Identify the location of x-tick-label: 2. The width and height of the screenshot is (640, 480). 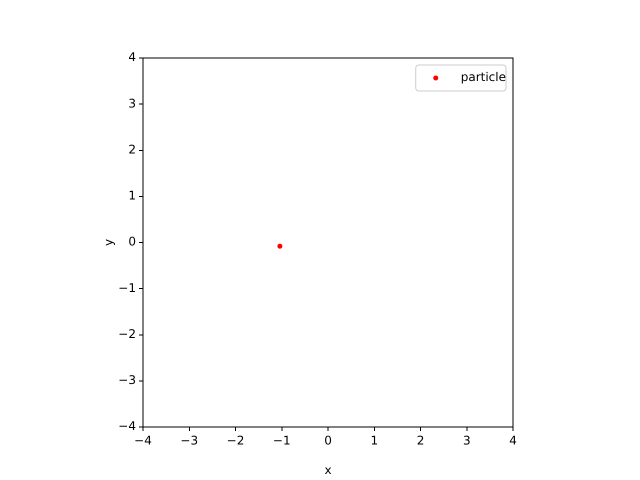
(420, 440).